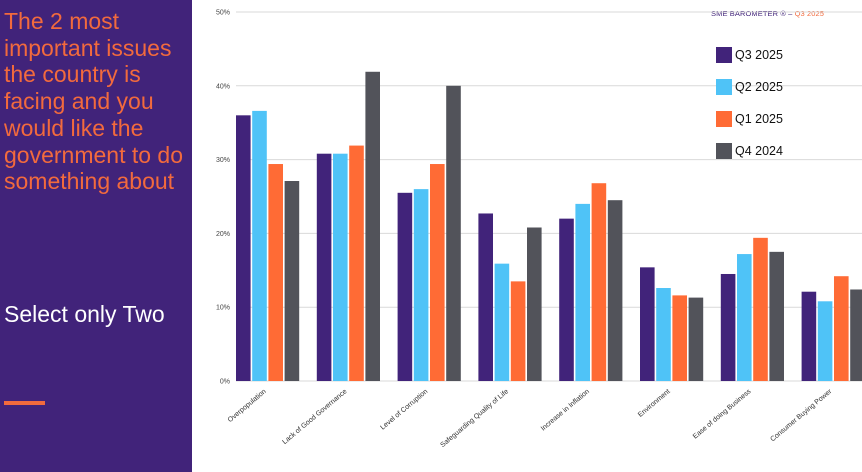 The width and height of the screenshot is (862, 472). What do you see at coordinates (223, 198) in the screenshot?
I see `y-tick-labels: 0% 10% 20% 30% 40% 50%` at bounding box center [223, 198].